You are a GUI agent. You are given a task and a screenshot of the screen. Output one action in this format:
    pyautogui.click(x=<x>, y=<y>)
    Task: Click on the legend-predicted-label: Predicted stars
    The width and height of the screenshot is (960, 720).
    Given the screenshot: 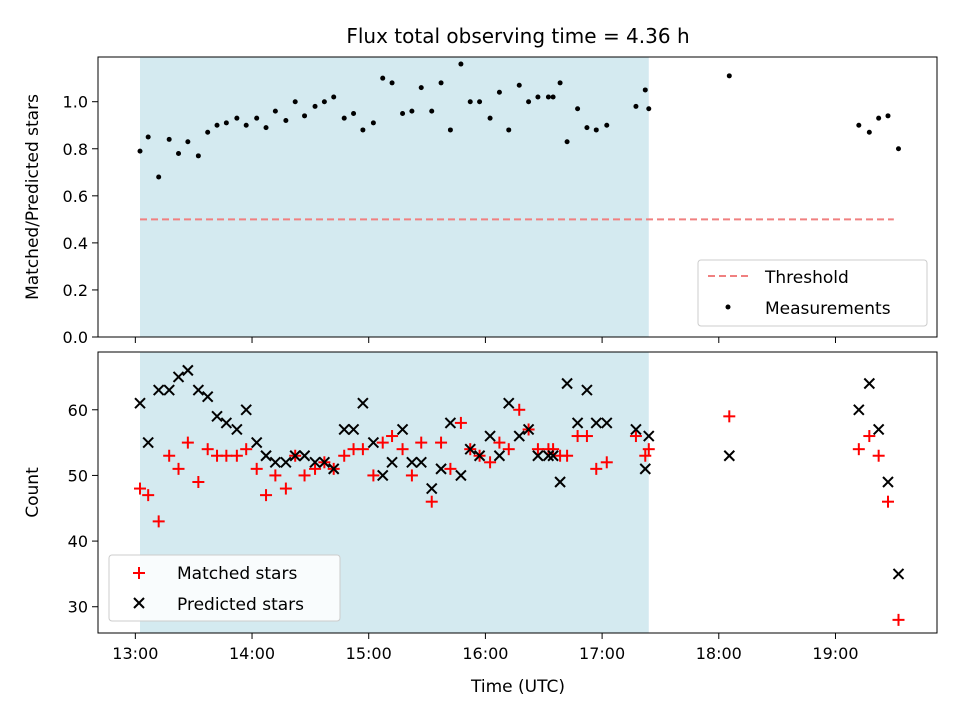 What is the action you would take?
    pyautogui.click(x=240, y=605)
    